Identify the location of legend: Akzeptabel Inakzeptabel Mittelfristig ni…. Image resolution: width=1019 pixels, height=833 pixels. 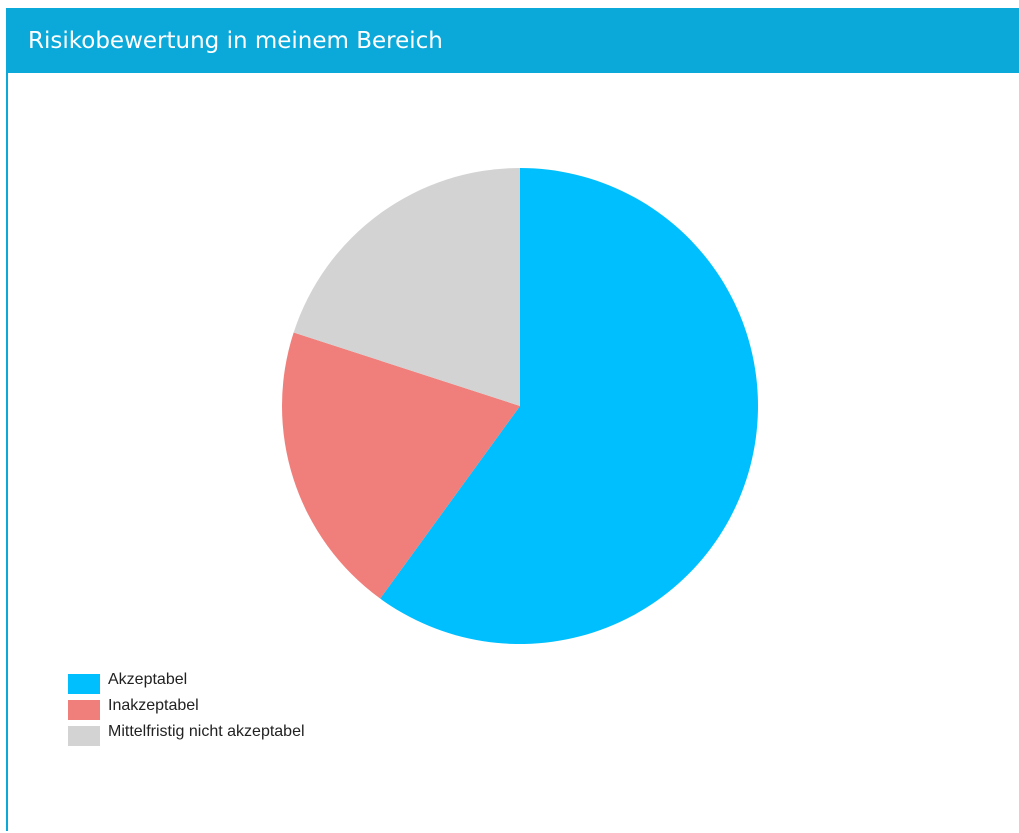
(186, 710).